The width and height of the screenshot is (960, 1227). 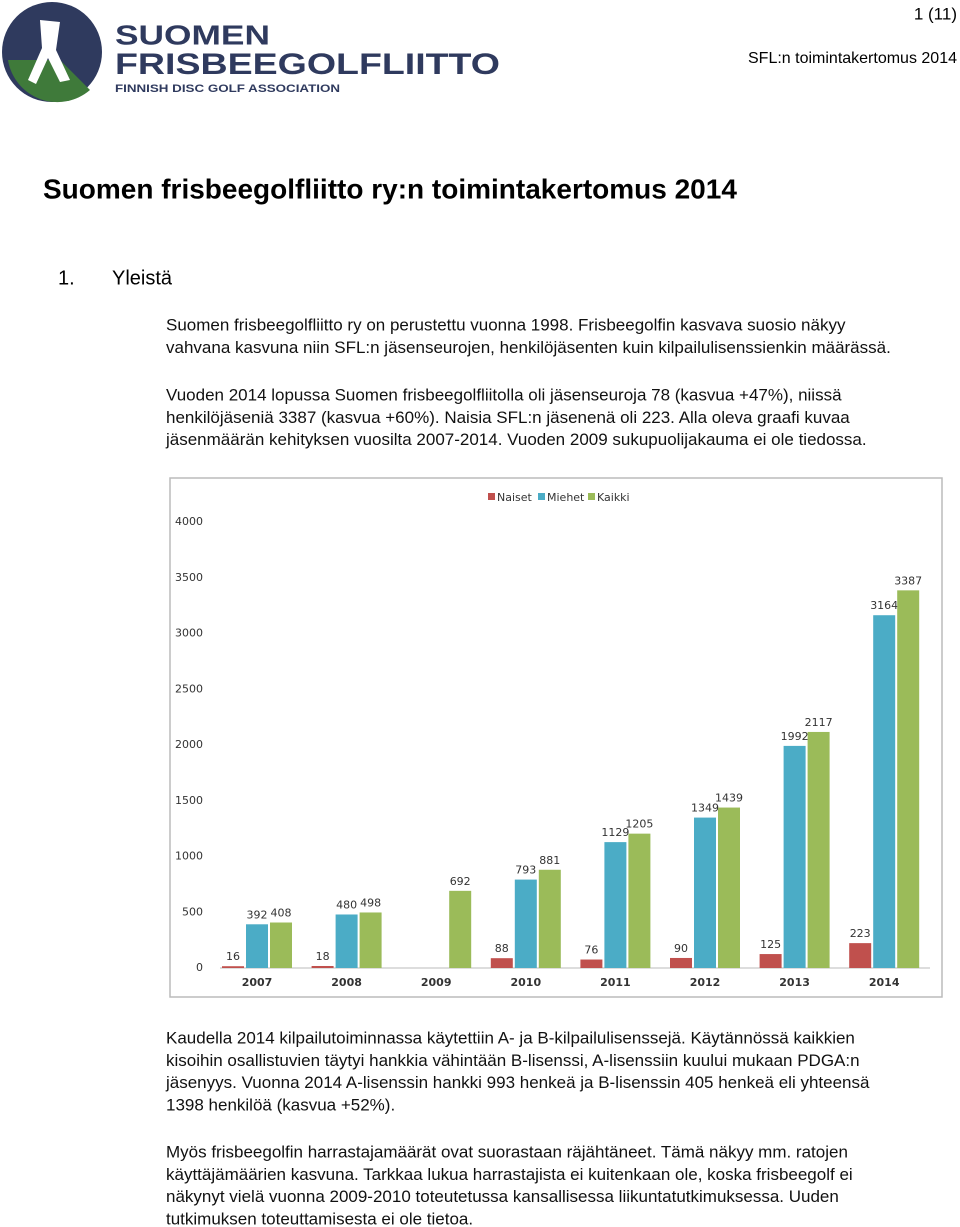 What do you see at coordinates (639, 824) in the screenshot?
I see `data-label: 1205` at bounding box center [639, 824].